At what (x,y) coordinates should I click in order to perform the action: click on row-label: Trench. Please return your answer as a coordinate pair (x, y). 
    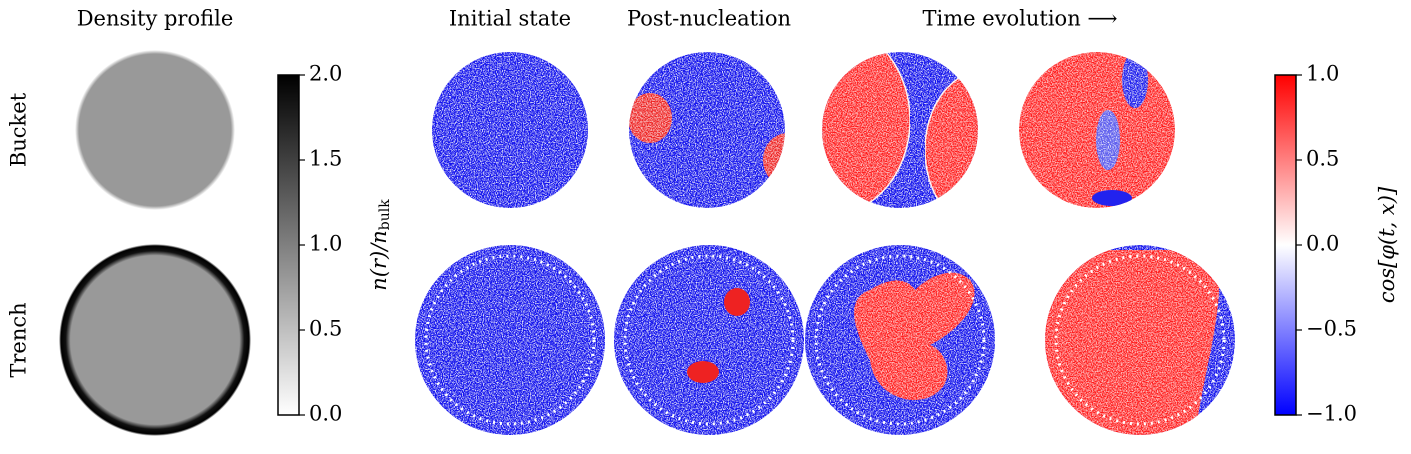
    Looking at the image, I should click on (19, 339).